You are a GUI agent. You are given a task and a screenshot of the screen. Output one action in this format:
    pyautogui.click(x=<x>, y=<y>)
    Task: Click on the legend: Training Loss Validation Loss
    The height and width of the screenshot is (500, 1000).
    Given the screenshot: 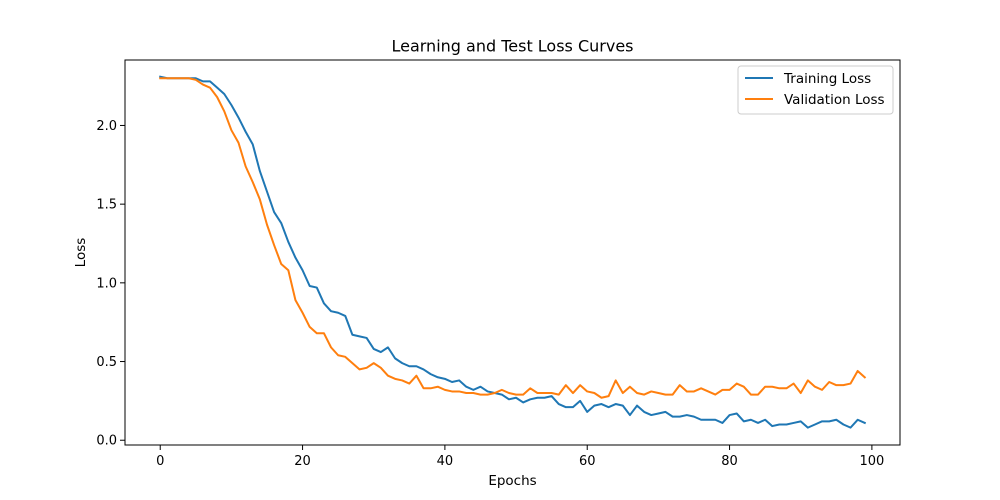 What is the action you would take?
    pyautogui.click(x=815, y=90)
    